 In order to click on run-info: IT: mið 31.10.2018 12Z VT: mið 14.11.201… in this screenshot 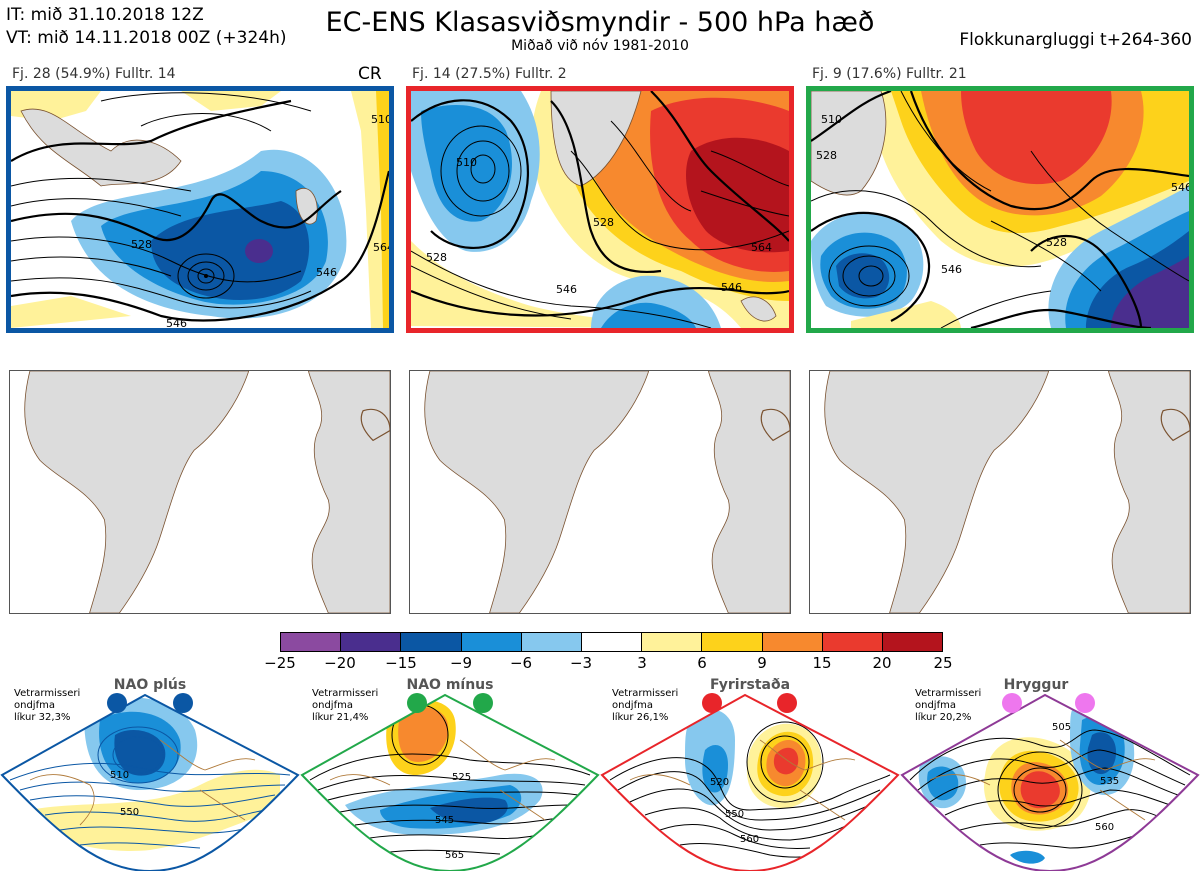, I will do `click(146, 27)`.